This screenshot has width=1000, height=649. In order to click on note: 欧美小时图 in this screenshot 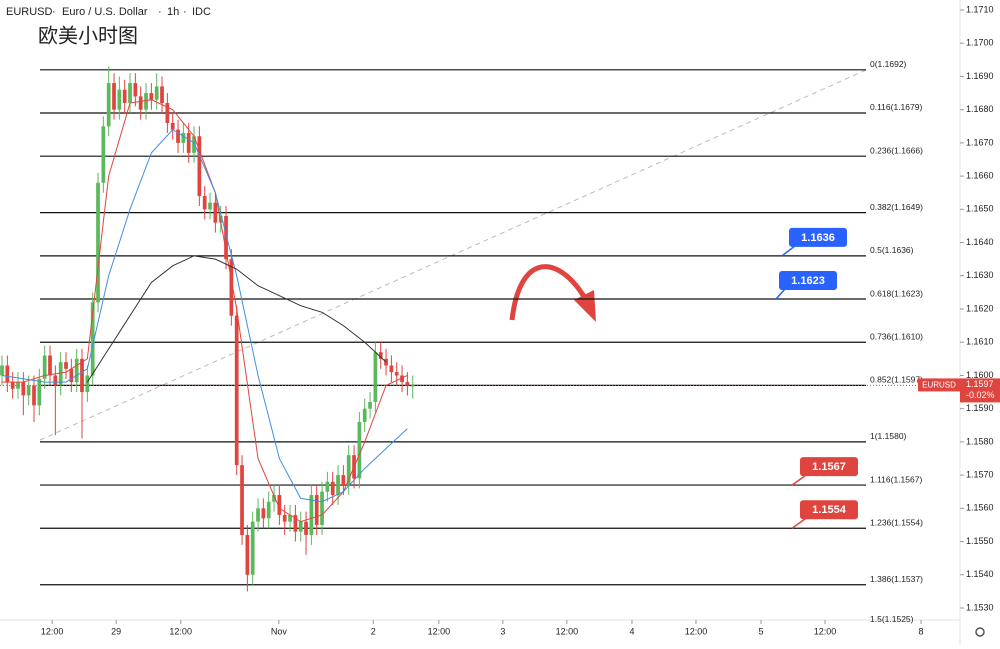, I will do `click(88, 35)`.